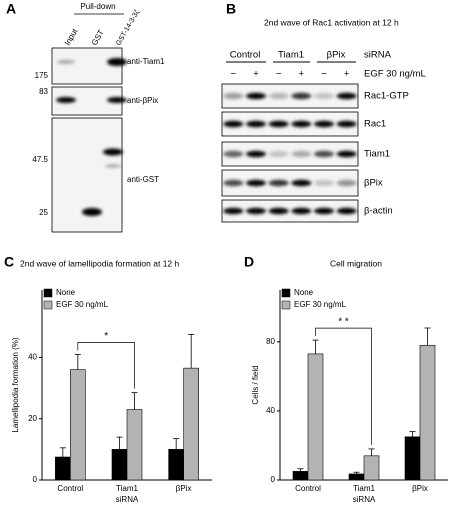 The image size is (475, 507). What do you see at coordinates (9, 262) in the screenshot?
I see `panel-label: C` at bounding box center [9, 262].